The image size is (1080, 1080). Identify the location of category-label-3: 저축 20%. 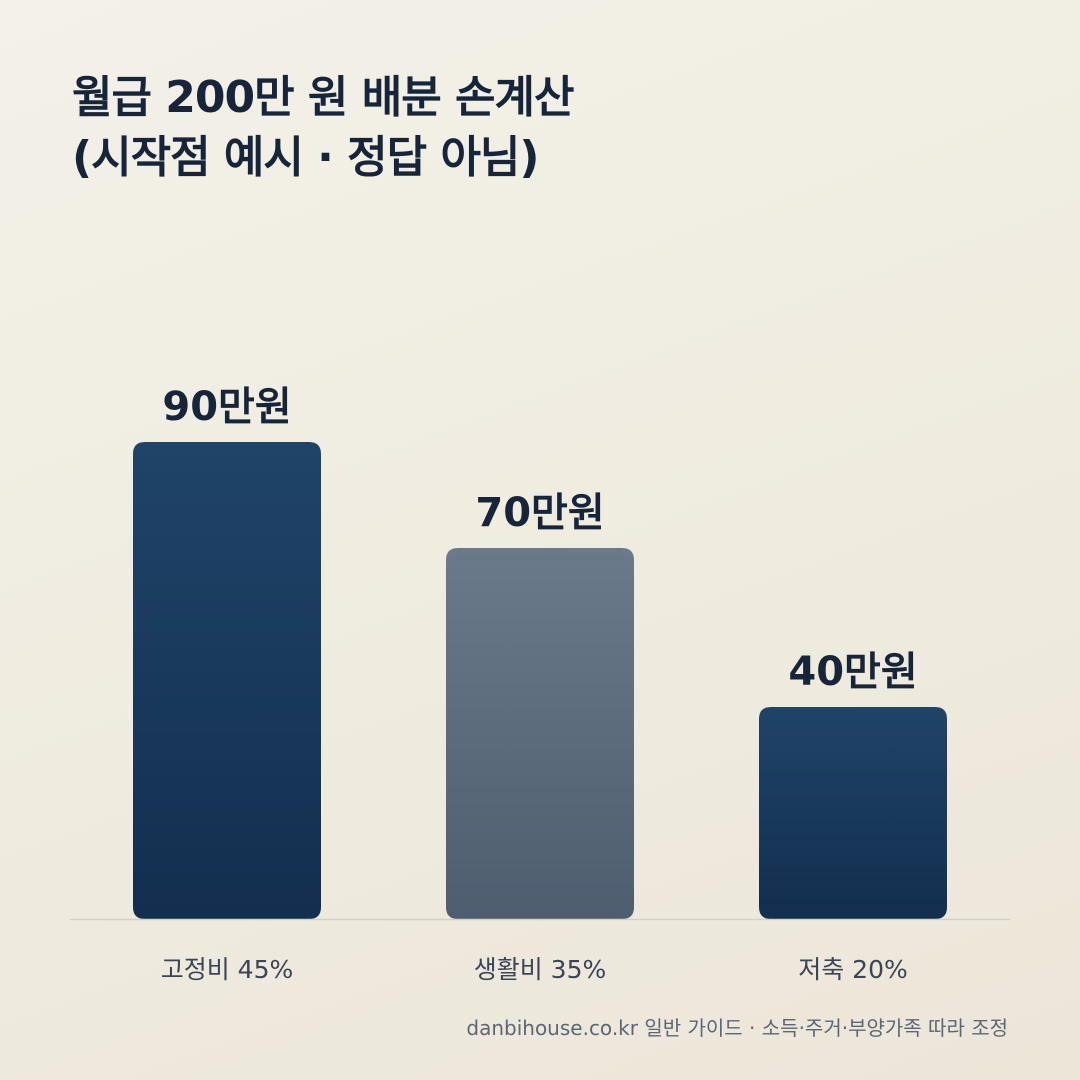
(853, 969).